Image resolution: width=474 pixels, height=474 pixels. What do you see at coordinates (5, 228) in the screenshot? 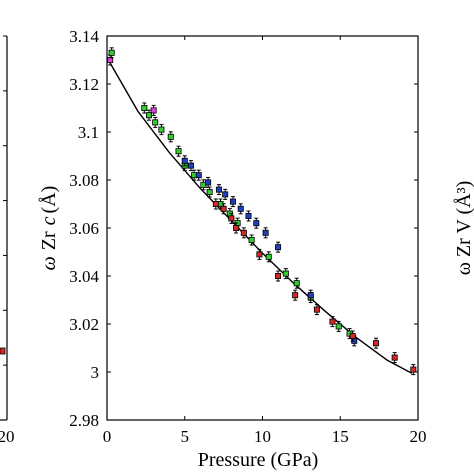
I see `left-panel-ticks` at bounding box center [5, 228].